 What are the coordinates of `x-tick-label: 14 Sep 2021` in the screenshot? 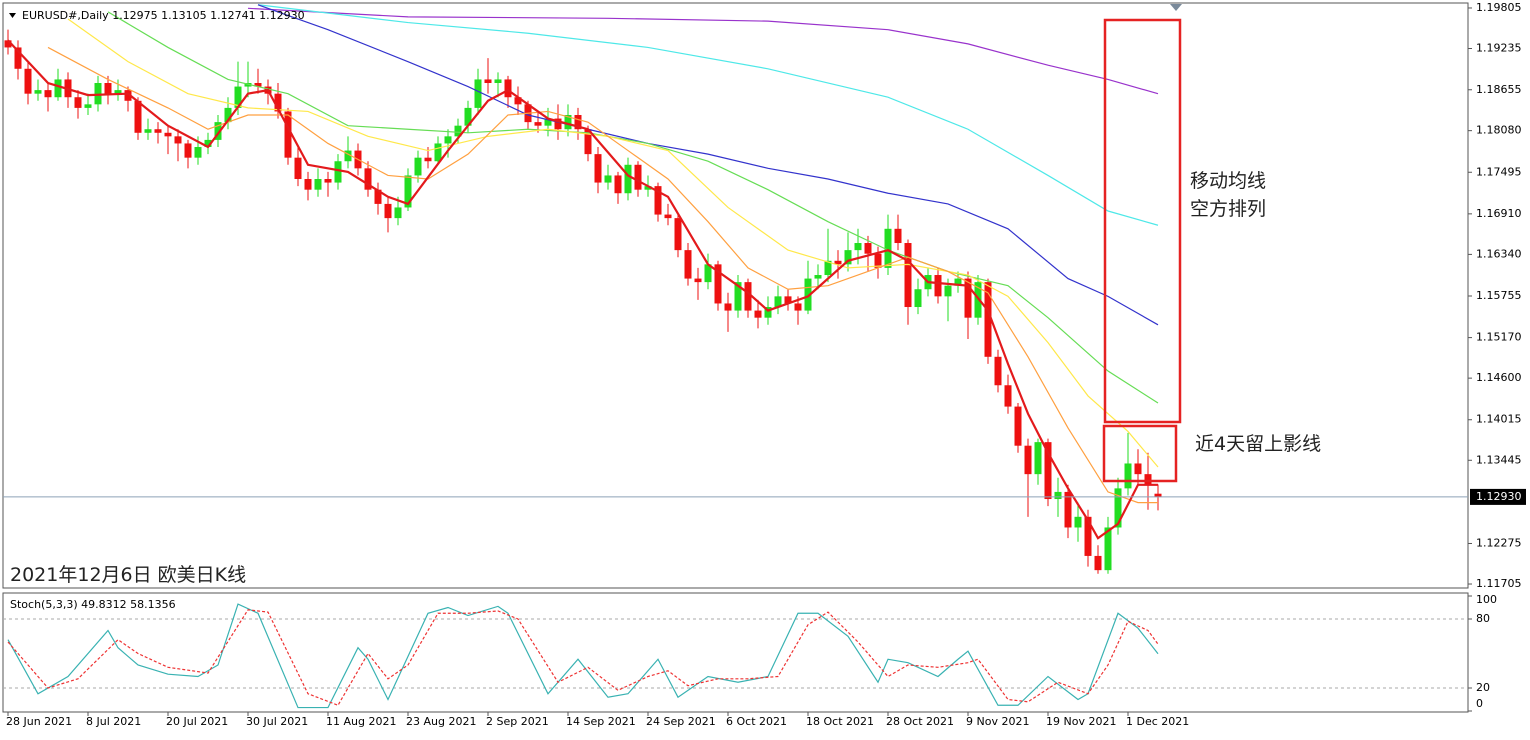 It's located at (601, 721).